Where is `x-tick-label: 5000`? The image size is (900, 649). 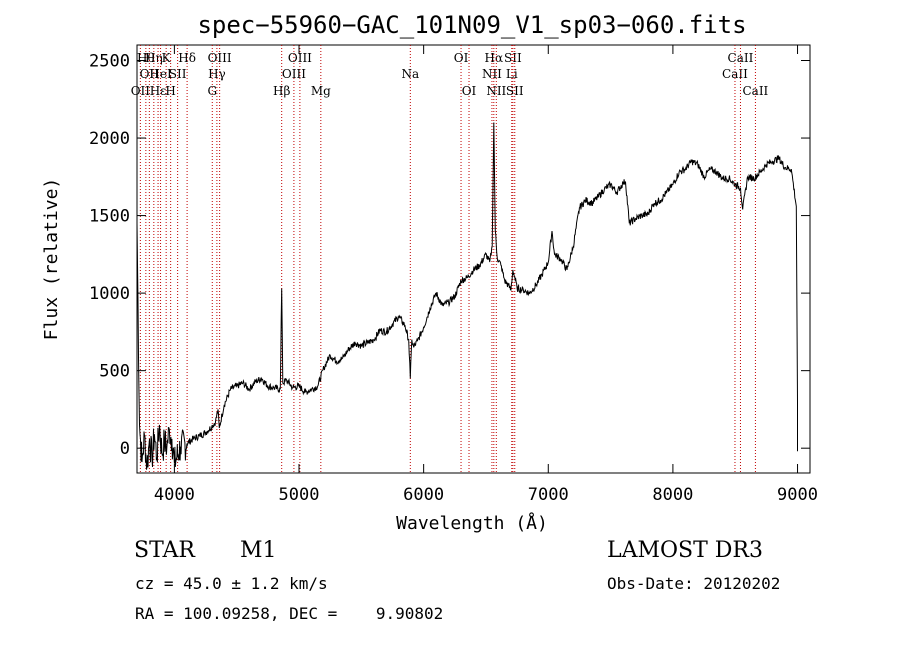
x-tick-label: 5000 is located at coordinates (299, 495).